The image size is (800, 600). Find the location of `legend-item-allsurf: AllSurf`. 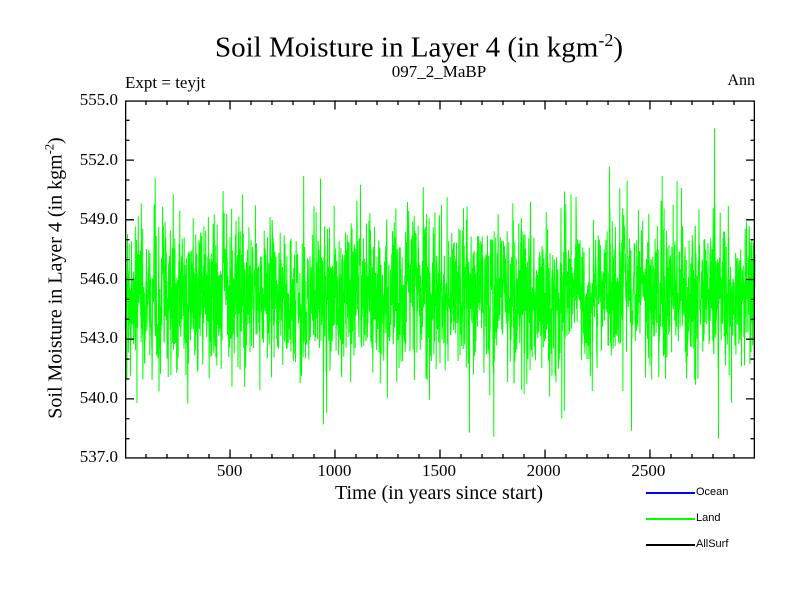

legend-item-allsurf: AllSurf is located at coordinates (687, 544).